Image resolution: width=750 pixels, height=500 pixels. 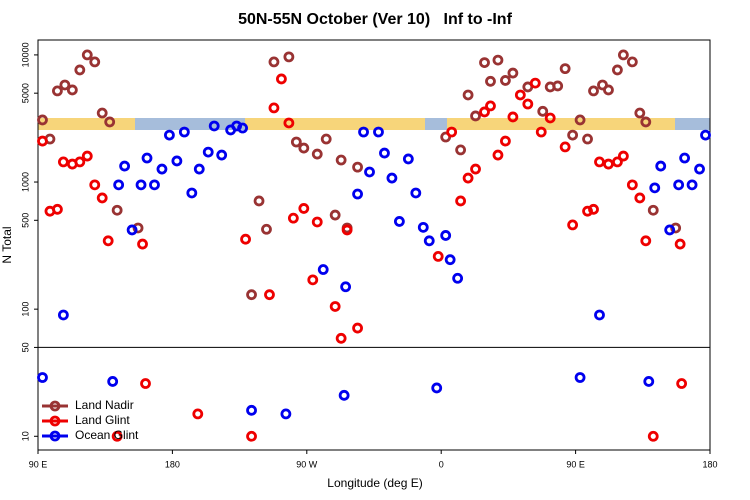 What do you see at coordinates (575, 464) in the screenshot?
I see `x-tick-label: 90 E` at bounding box center [575, 464].